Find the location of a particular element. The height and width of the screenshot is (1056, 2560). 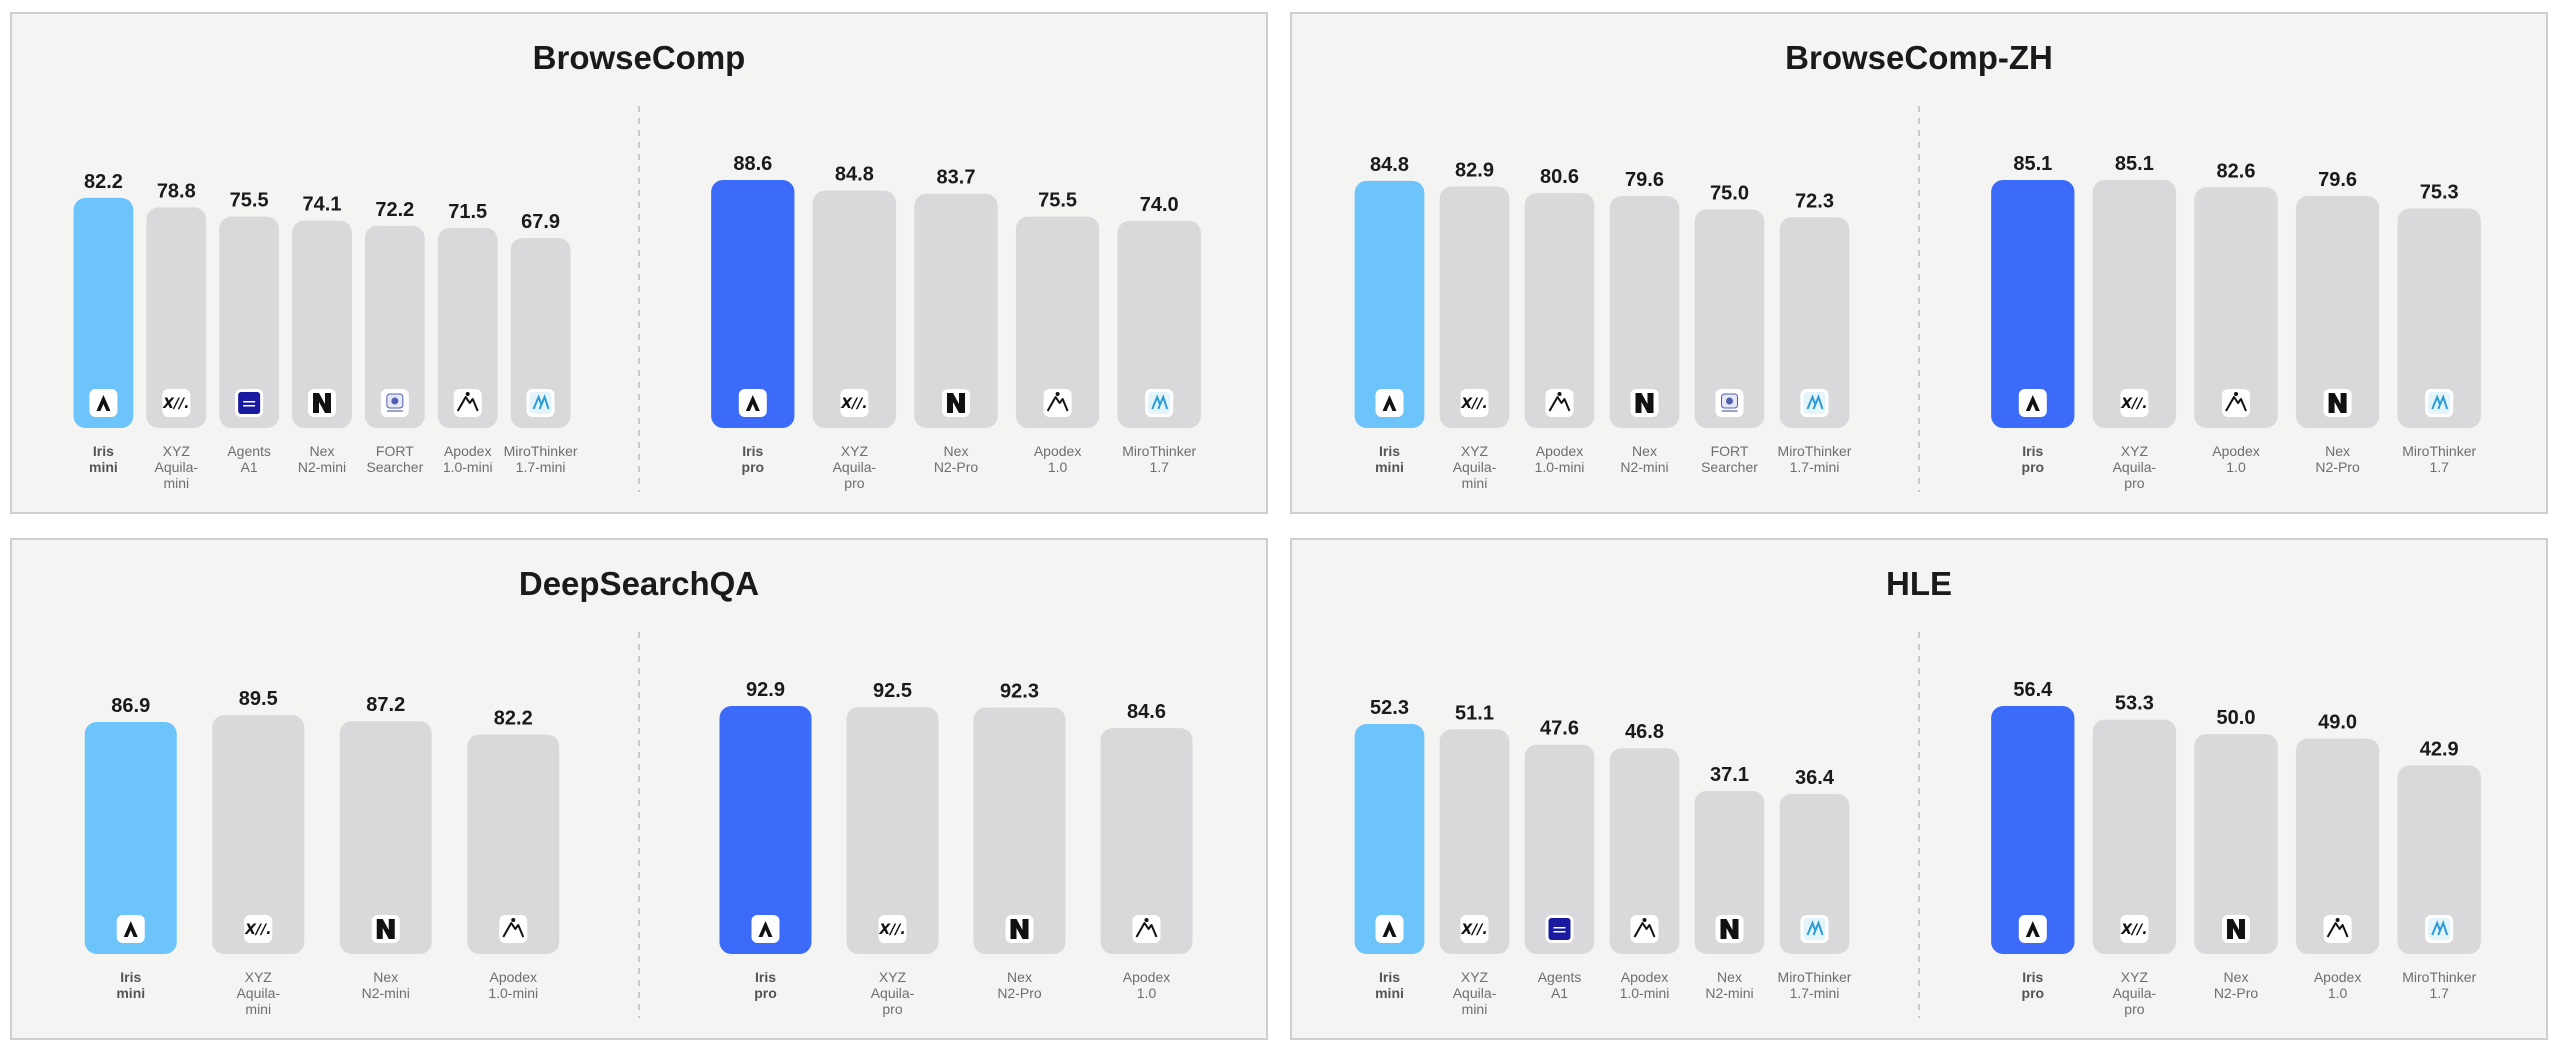

value-label: 92.5 is located at coordinates (892, 691).